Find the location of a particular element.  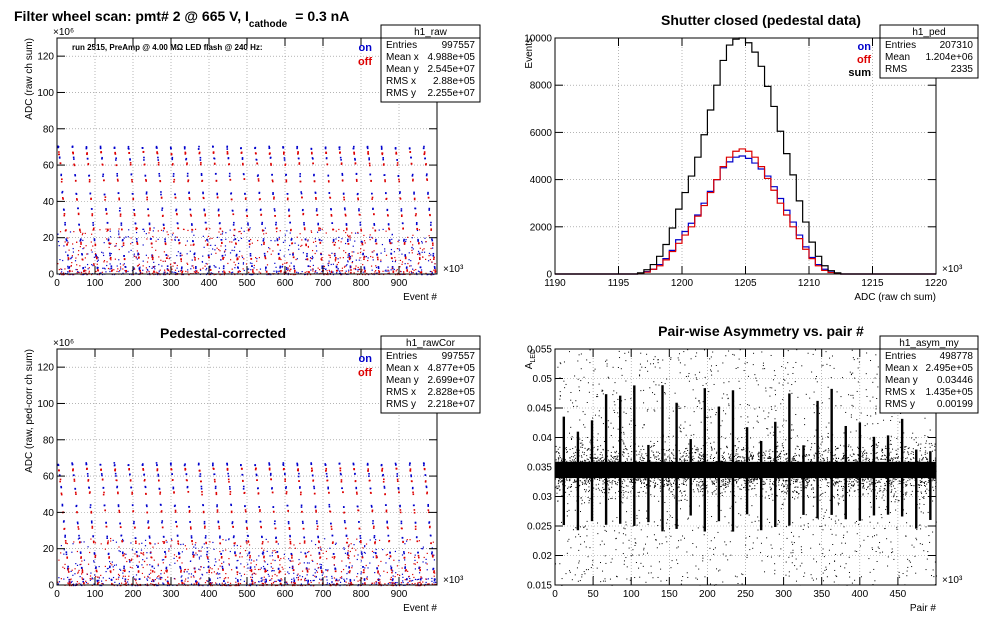

y-tick-label: 80 is located at coordinates (49, 440).